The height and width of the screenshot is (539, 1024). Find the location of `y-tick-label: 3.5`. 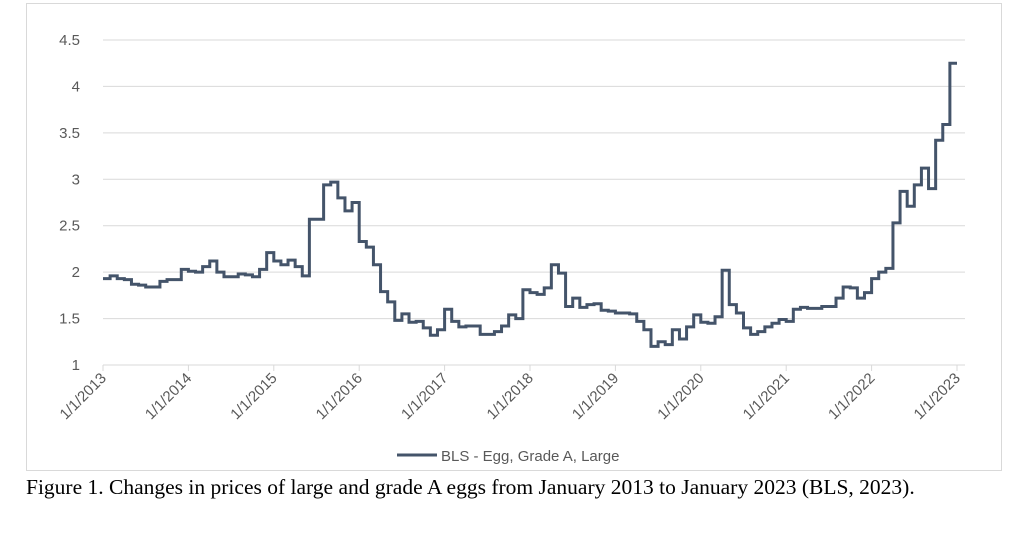

y-tick-label: 3.5 is located at coordinates (69, 133).